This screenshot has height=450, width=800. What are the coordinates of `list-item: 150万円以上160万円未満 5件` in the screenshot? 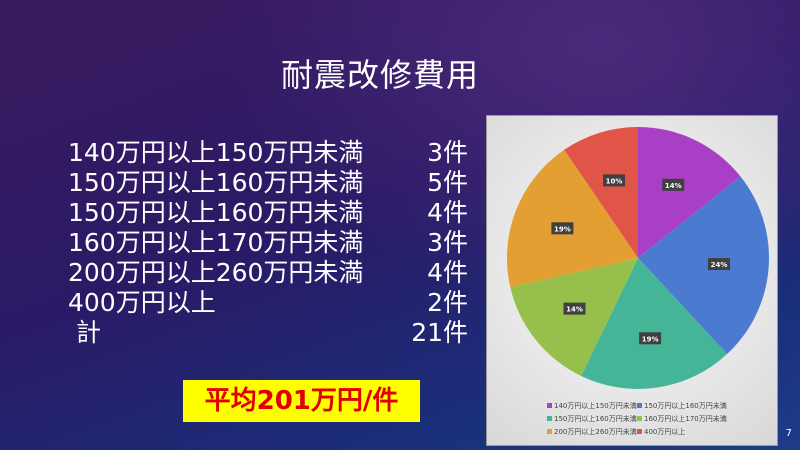 It's located at (268, 183).